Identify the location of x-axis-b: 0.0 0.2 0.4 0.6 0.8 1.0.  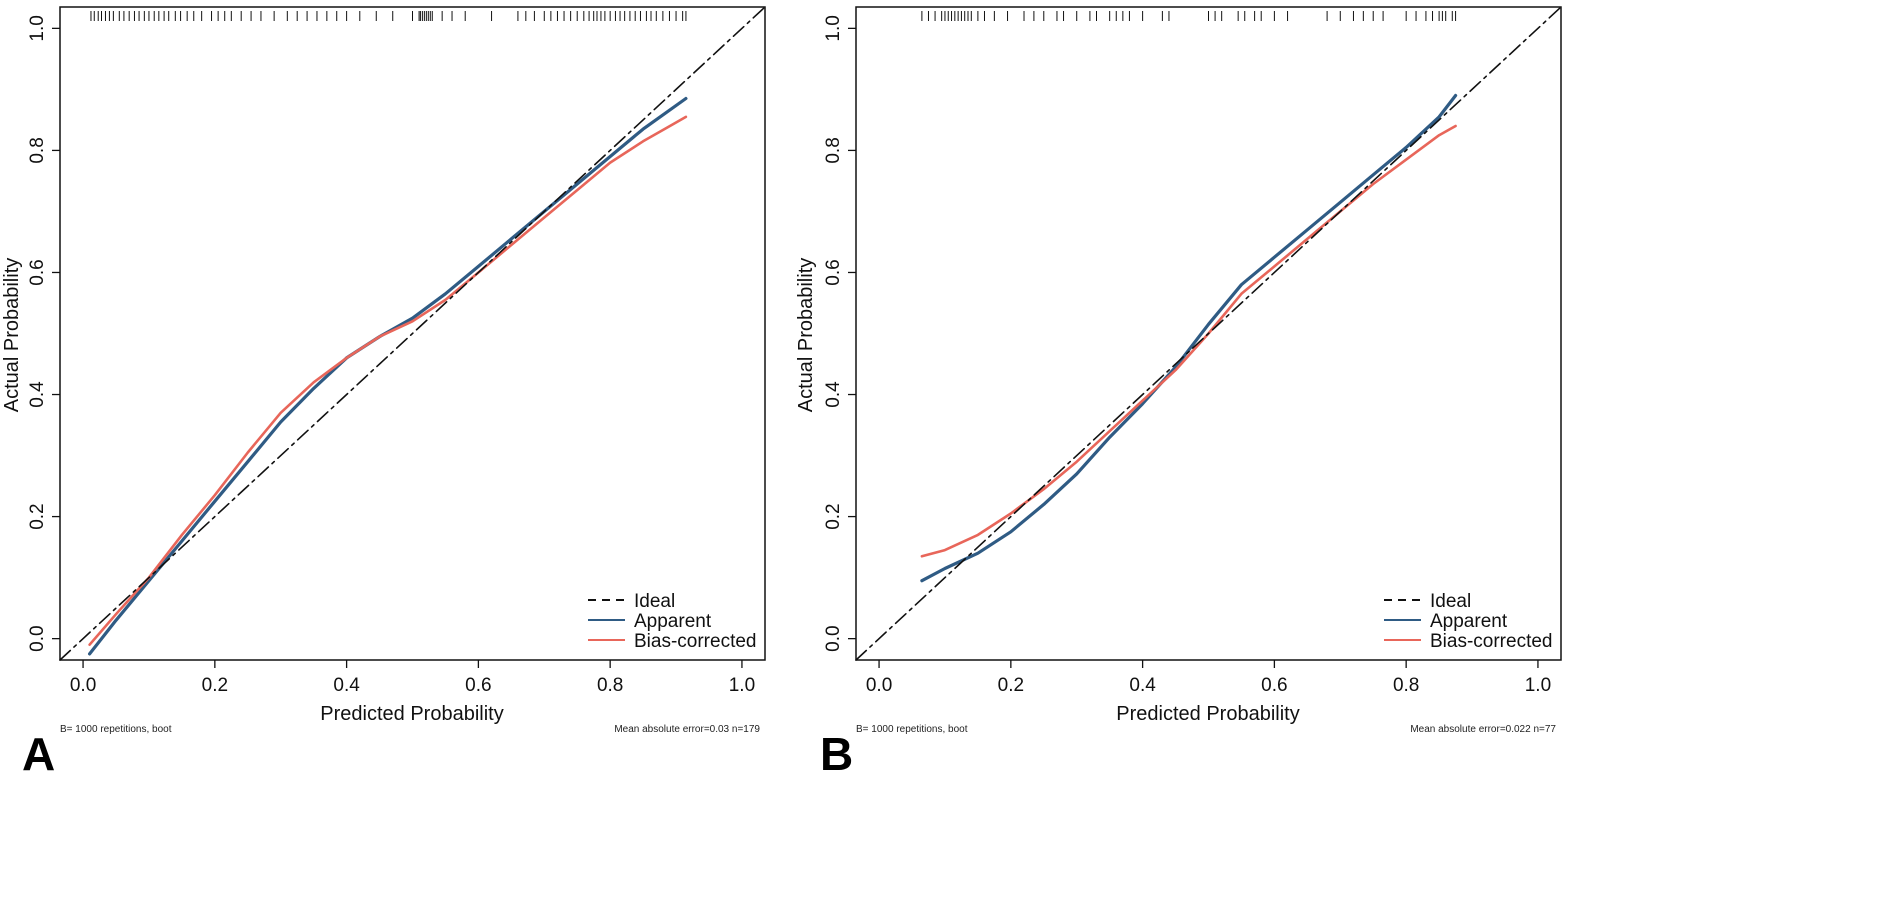
(1208, 678).